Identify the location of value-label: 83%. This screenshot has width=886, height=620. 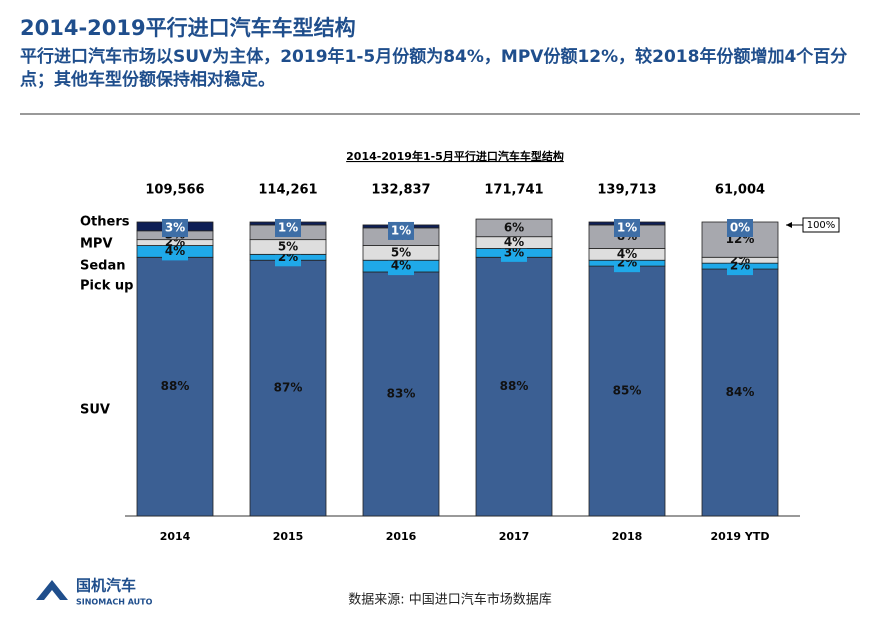
(401, 393).